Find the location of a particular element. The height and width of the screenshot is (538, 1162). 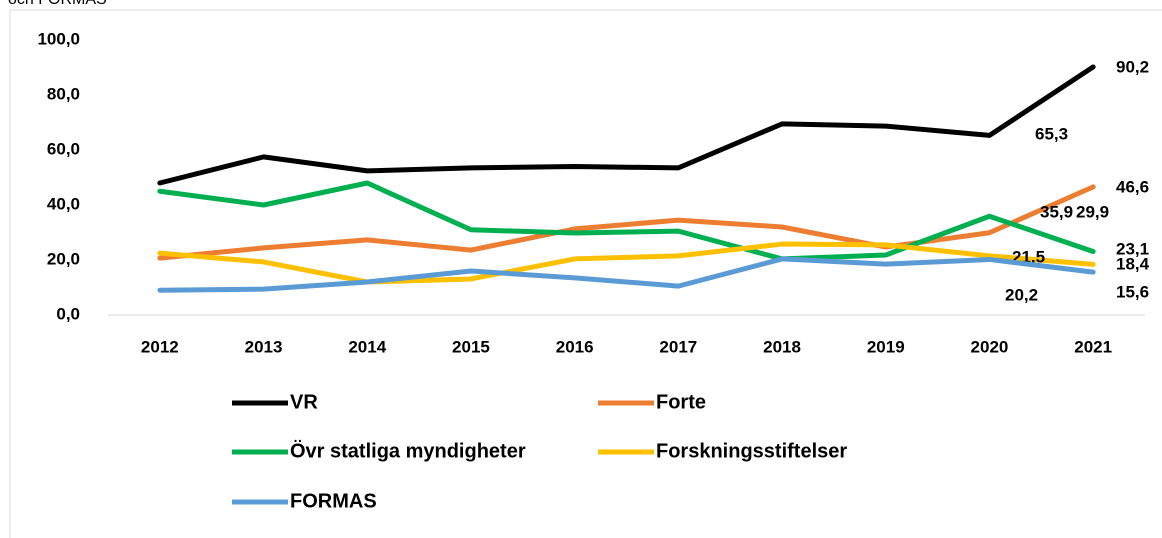

x-tick-label: 2012 is located at coordinates (160, 346).